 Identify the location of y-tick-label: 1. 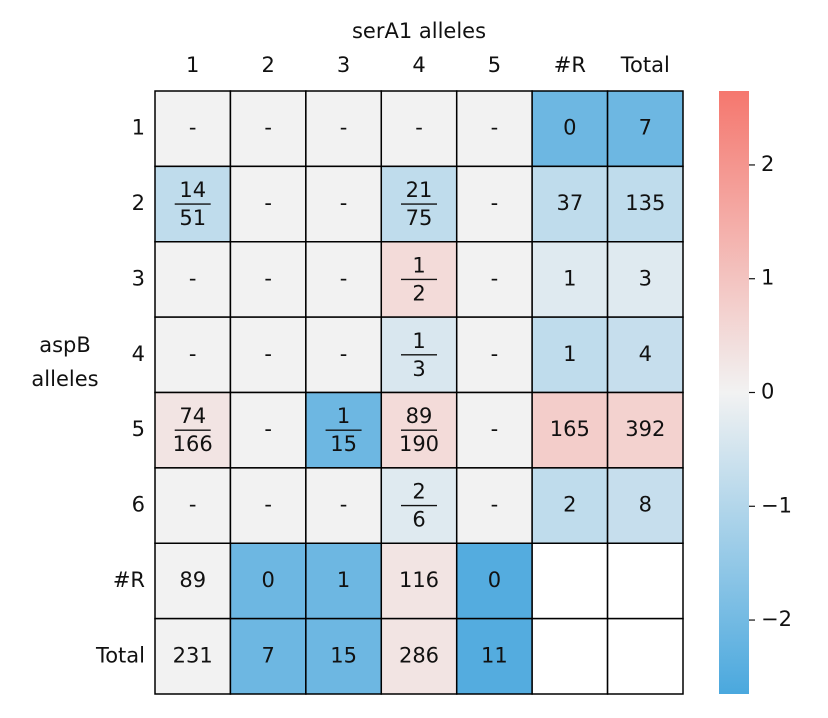
(138, 128).